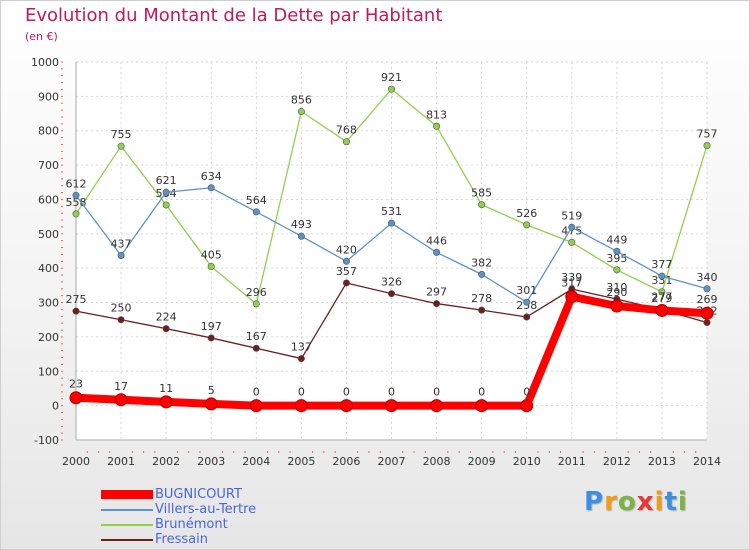 This screenshot has width=750, height=550. I want to click on data-label: 558, so click(76, 202).